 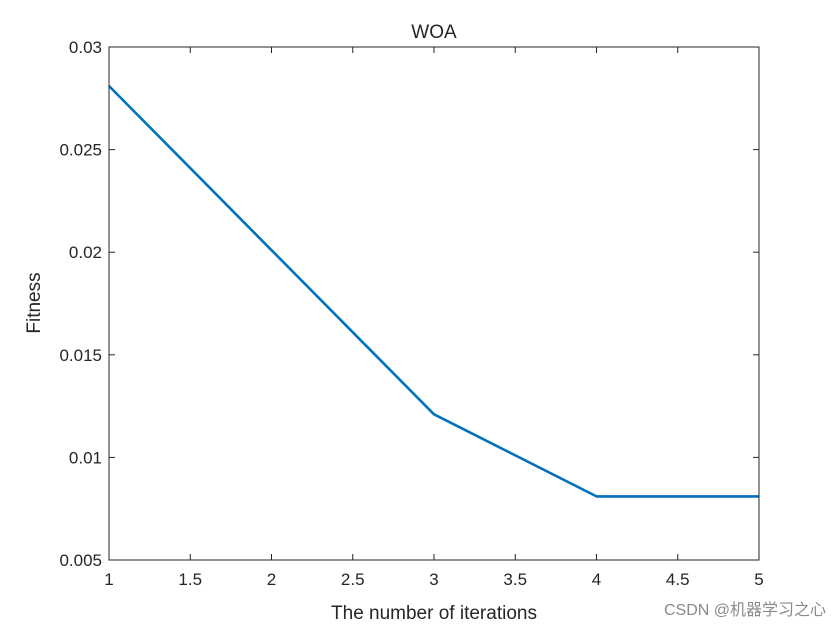 What do you see at coordinates (434, 613) in the screenshot?
I see `x-axis-label: The number of iterations` at bounding box center [434, 613].